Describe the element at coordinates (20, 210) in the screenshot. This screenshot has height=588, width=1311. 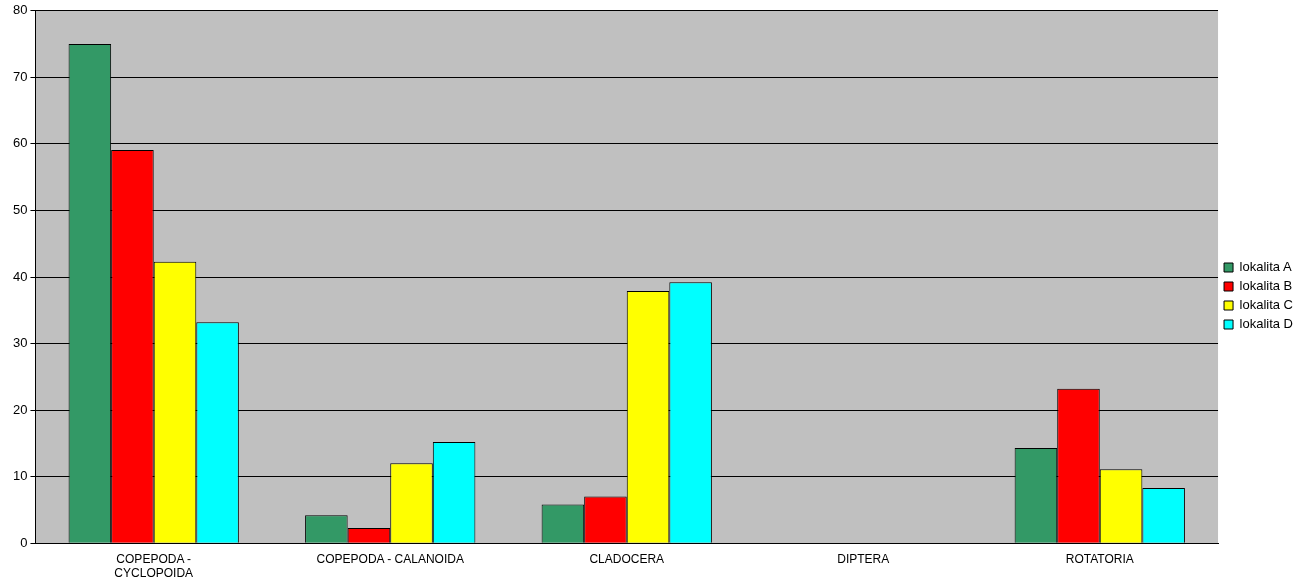
I see `y-tick-label: 50` at that location.